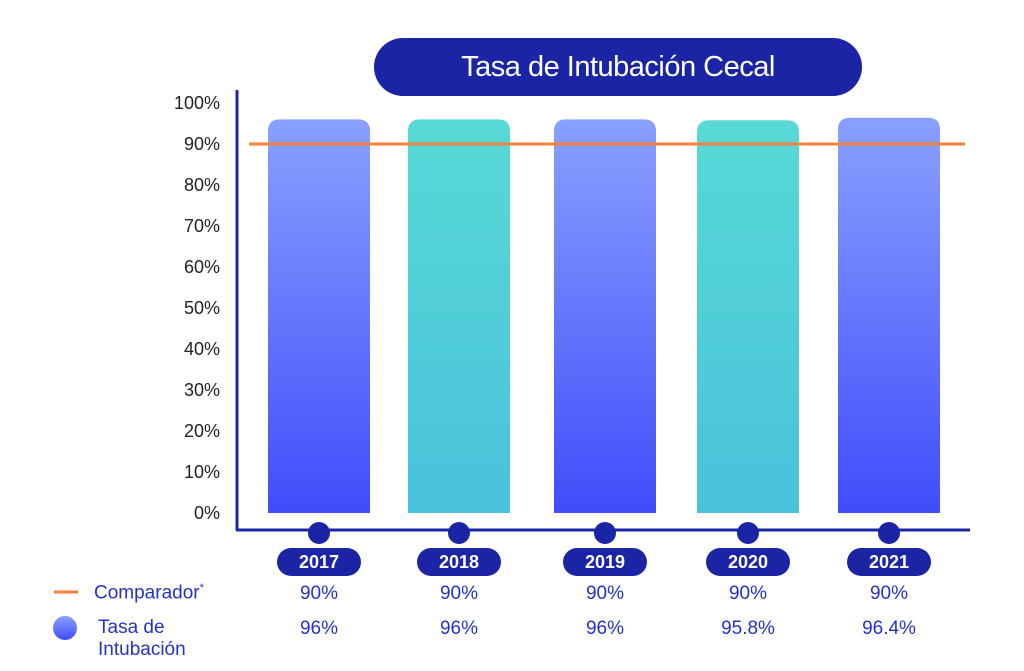 The image size is (1024, 671). Describe the element at coordinates (319, 316) in the screenshot. I see `bar-2017` at that location.